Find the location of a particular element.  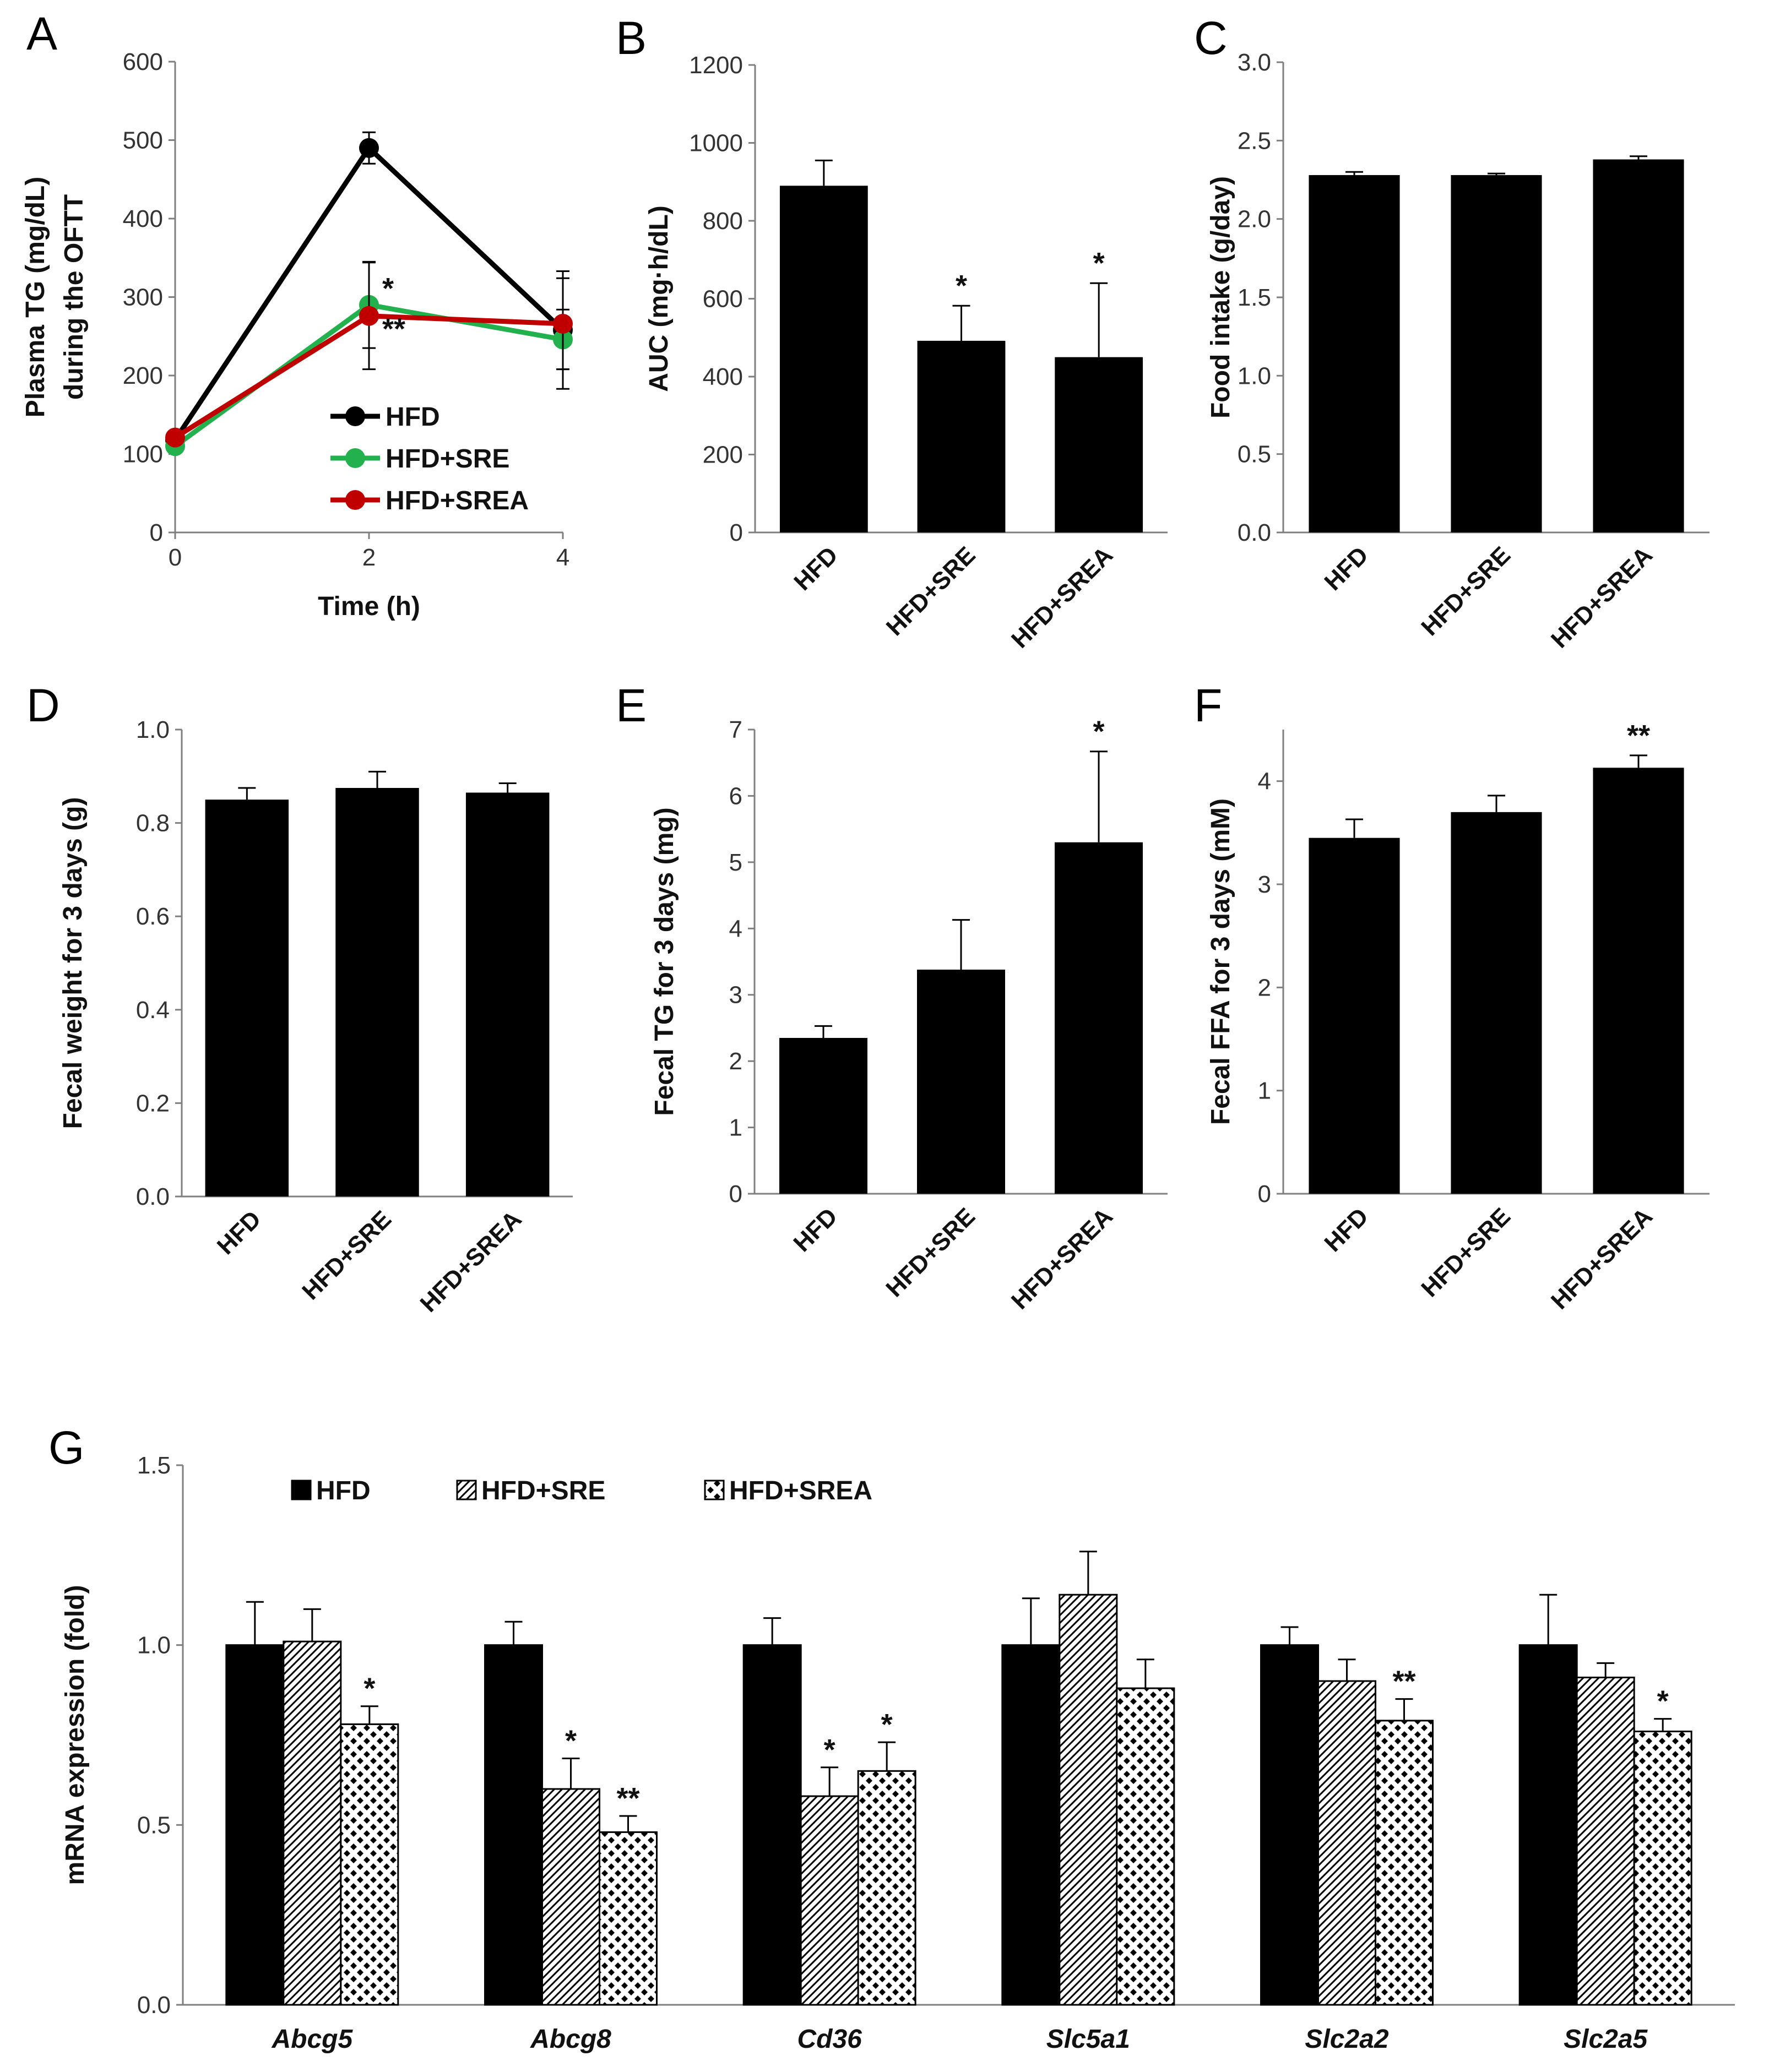

significance-G-Abcg5-HFD+SREA: * is located at coordinates (369, 1688).